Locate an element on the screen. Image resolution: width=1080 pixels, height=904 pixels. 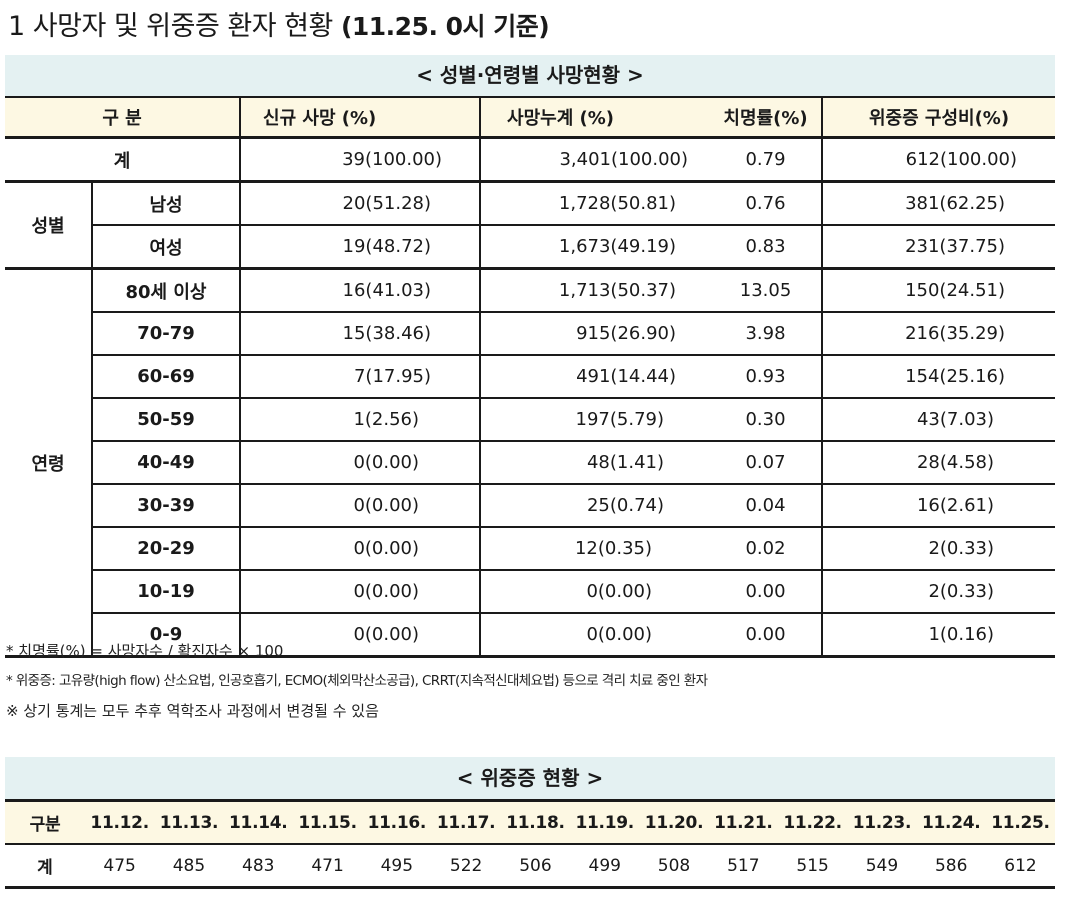
date-header: 11.25. is located at coordinates (1020, 823).